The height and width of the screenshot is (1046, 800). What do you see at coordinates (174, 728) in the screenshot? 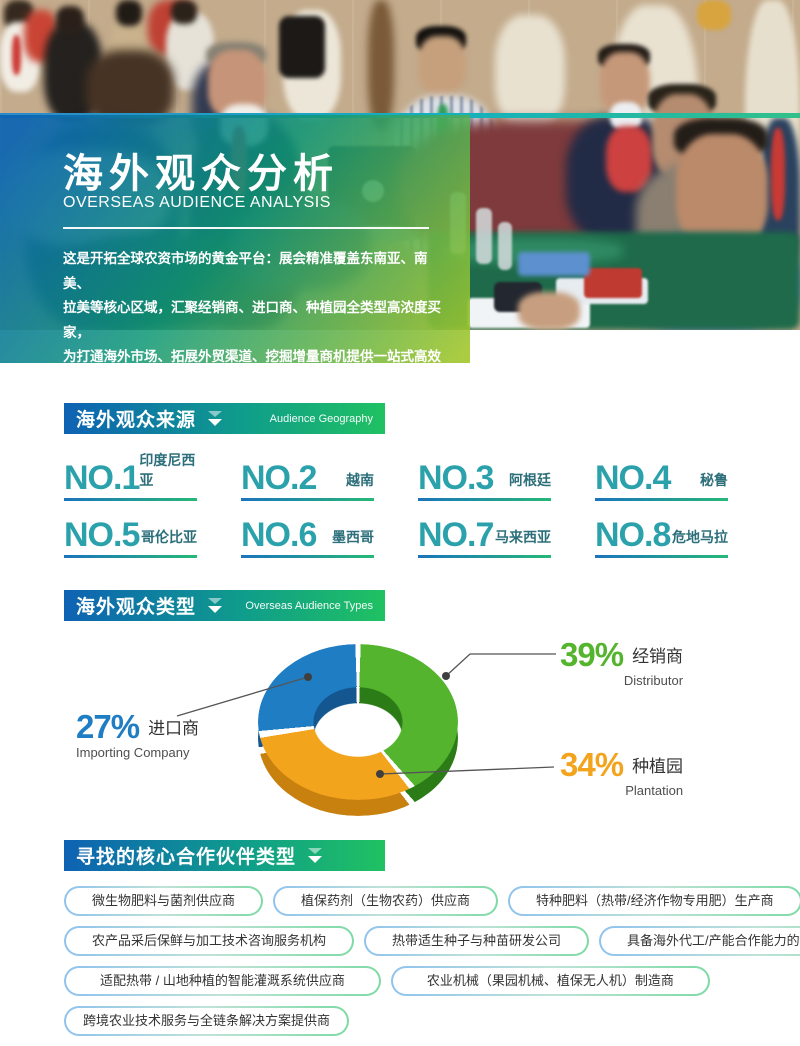
I see `importer-label-zh: 进口商` at bounding box center [174, 728].